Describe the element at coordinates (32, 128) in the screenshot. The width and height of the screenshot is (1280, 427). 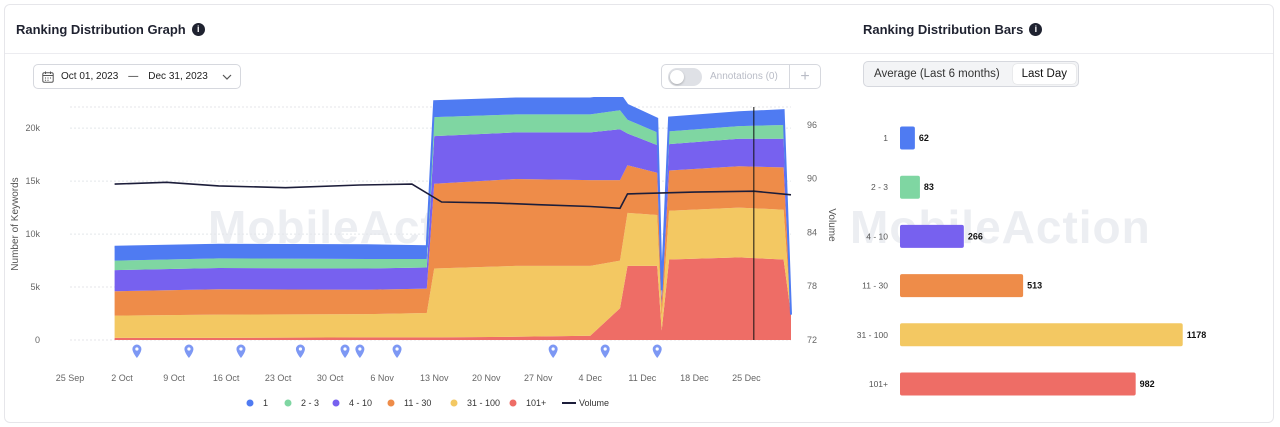
I see `y-tick-label: 20k` at that location.